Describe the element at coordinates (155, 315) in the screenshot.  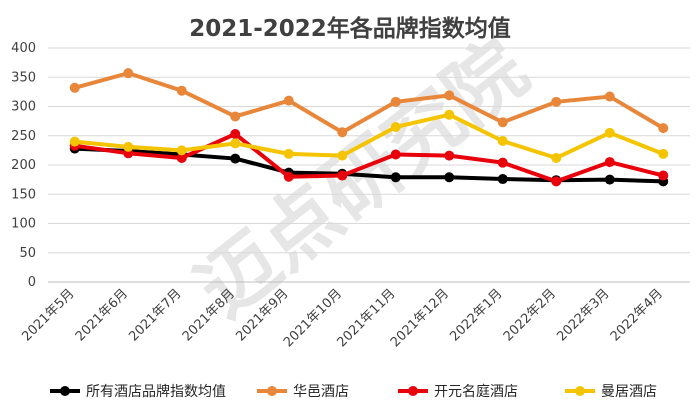
I see `x-tick-label: 2021年7月` at that location.